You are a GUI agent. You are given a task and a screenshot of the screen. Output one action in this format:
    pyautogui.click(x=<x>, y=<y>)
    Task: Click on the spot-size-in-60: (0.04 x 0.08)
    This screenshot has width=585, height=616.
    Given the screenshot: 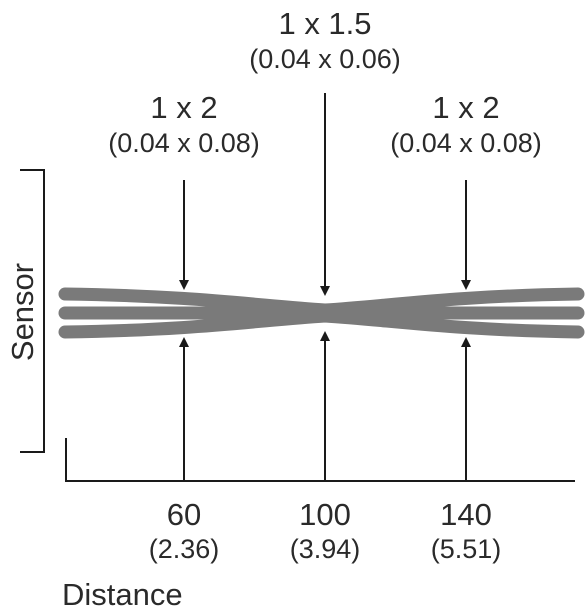 What is the action you would take?
    pyautogui.click(x=184, y=143)
    